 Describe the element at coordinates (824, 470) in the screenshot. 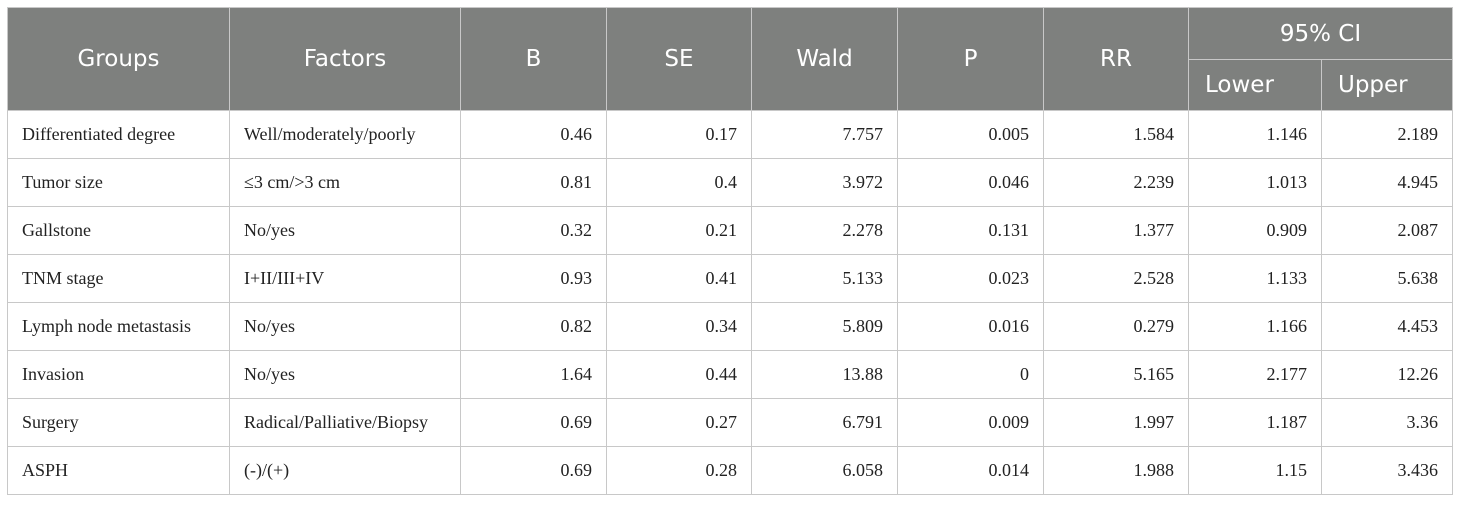

I see `cell-wald: 6.058` at that location.